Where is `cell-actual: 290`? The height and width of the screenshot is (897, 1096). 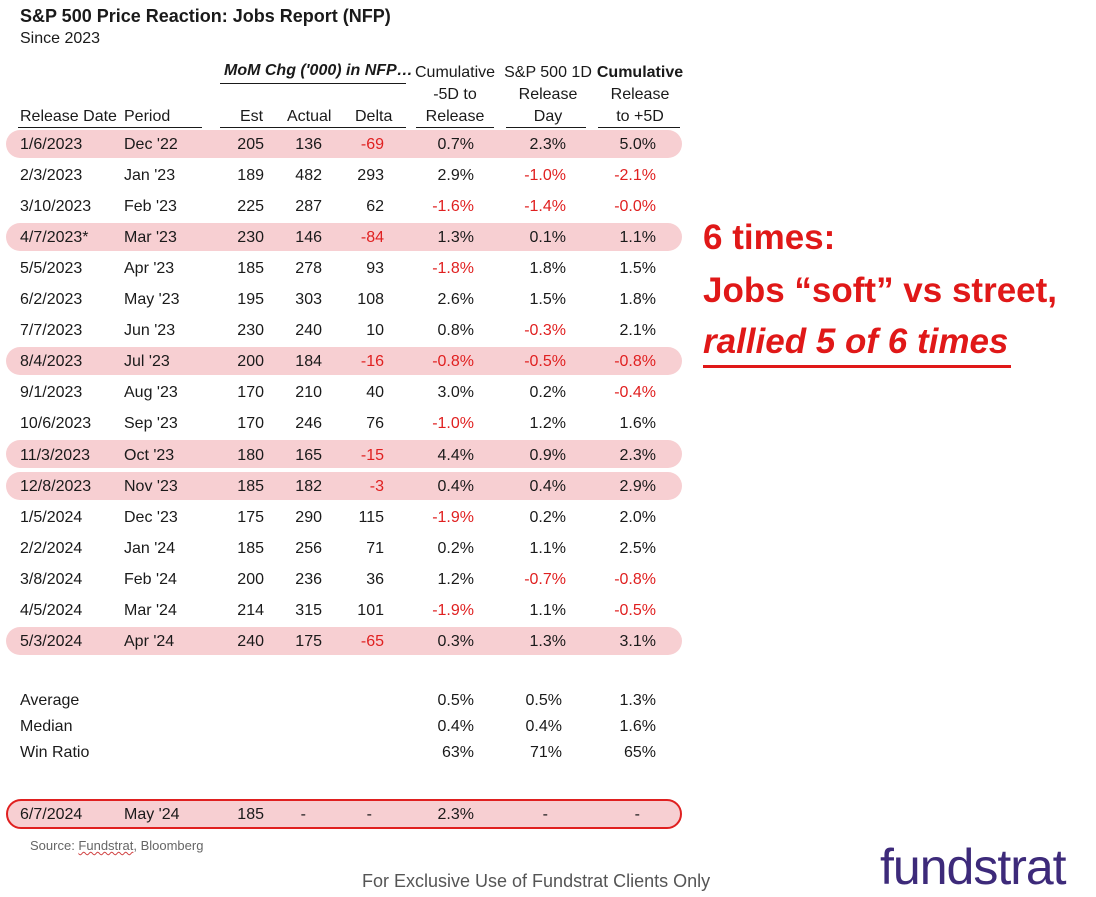
cell-actual: 290 is located at coordinates (308, 517).